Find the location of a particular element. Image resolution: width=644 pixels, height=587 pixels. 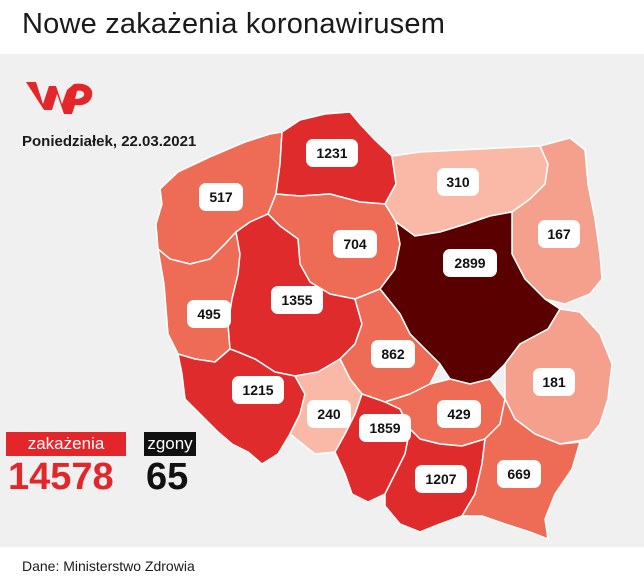

infections-value: 14578 is located at coordinates (61, 477).